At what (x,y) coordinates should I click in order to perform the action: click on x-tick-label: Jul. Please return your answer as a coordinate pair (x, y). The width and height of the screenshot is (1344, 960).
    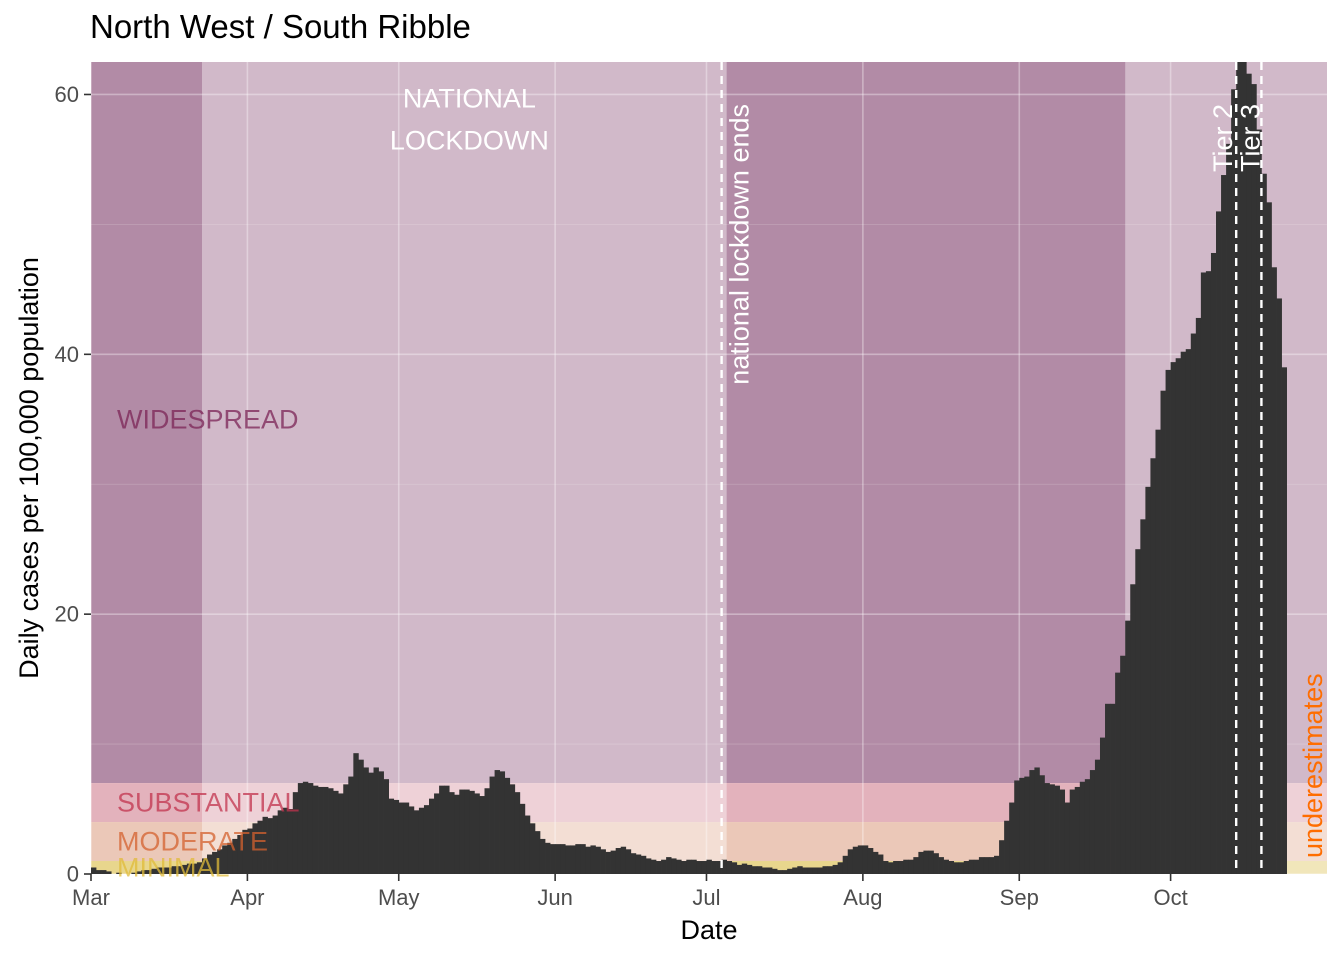
    Looking at the image, I should click on (706, 897).